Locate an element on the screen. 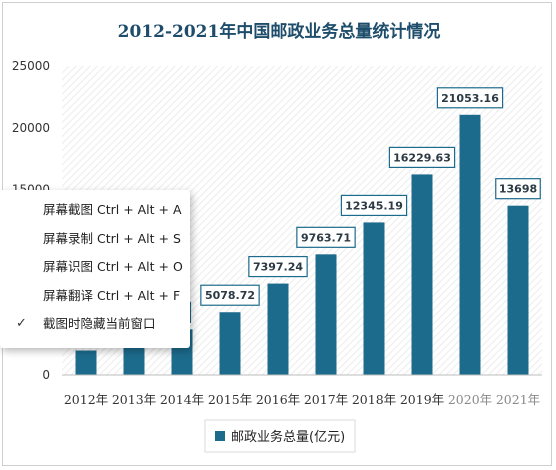  legend: 邮政业务总量(亿元) is located at coordinates (280, 436).